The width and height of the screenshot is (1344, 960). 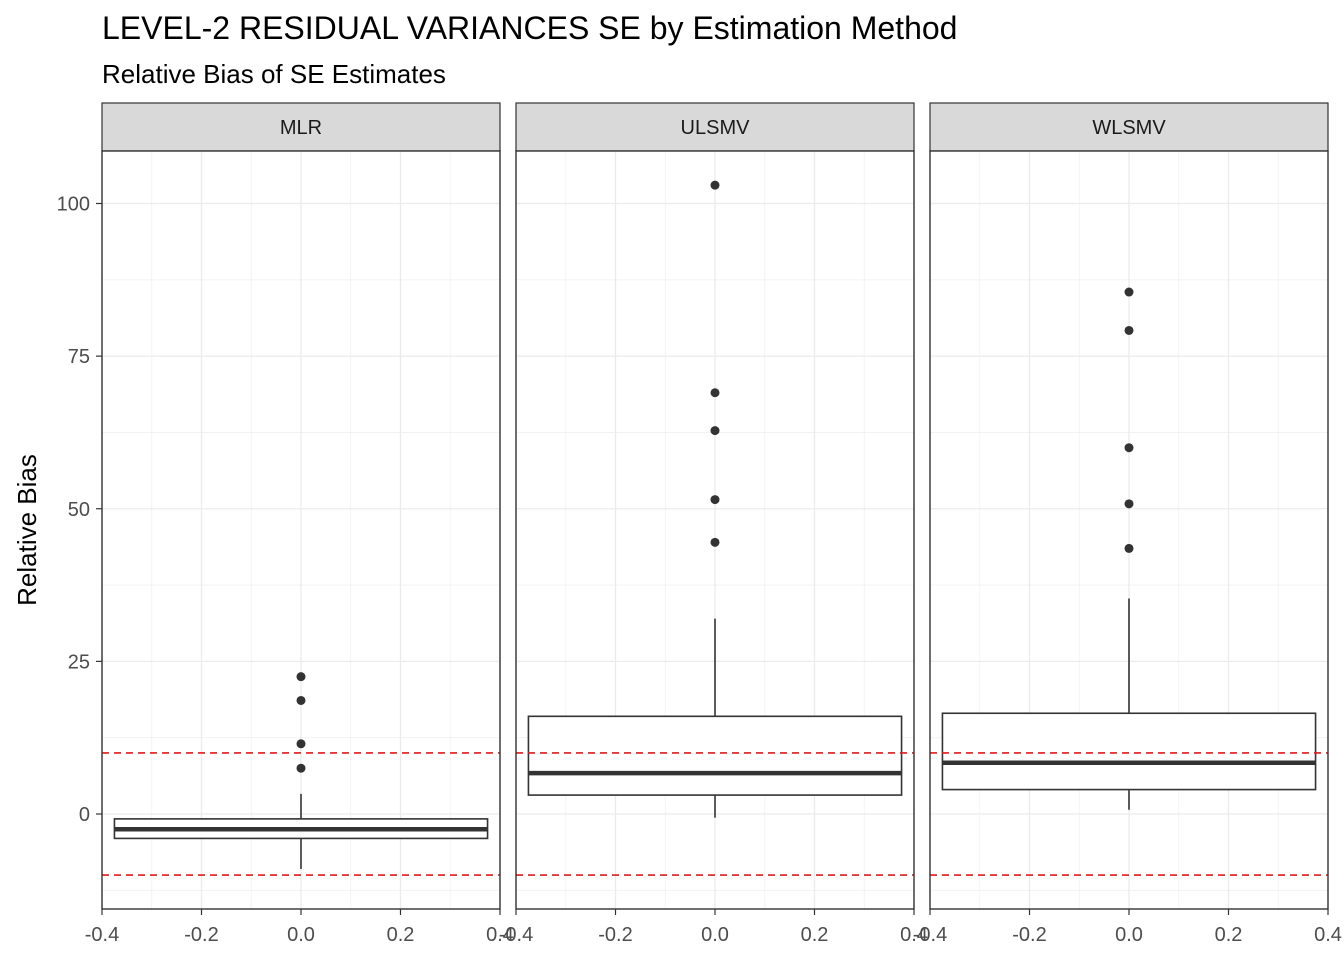 What do you see at coordinates (274, 74) in the screenshot?
I see `chart-subtitle: Relative Bias of SE Estimates` at bounding box center [274, 74].